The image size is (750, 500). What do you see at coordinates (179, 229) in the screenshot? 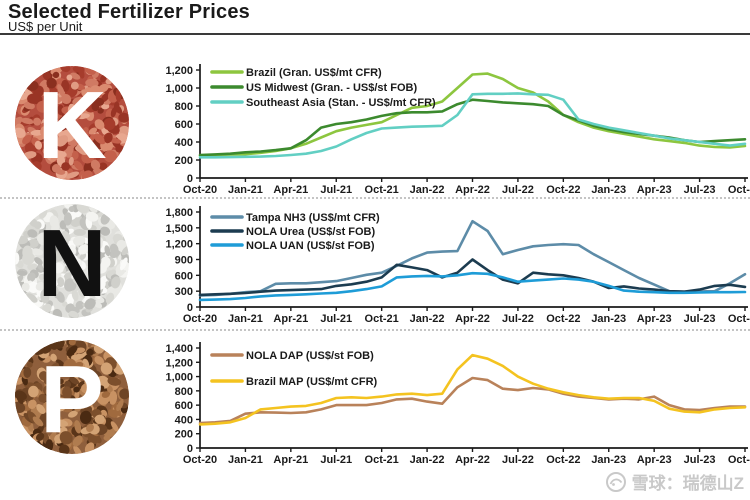
I see `svg-text: 1,500` at bounding box center [179, 229].